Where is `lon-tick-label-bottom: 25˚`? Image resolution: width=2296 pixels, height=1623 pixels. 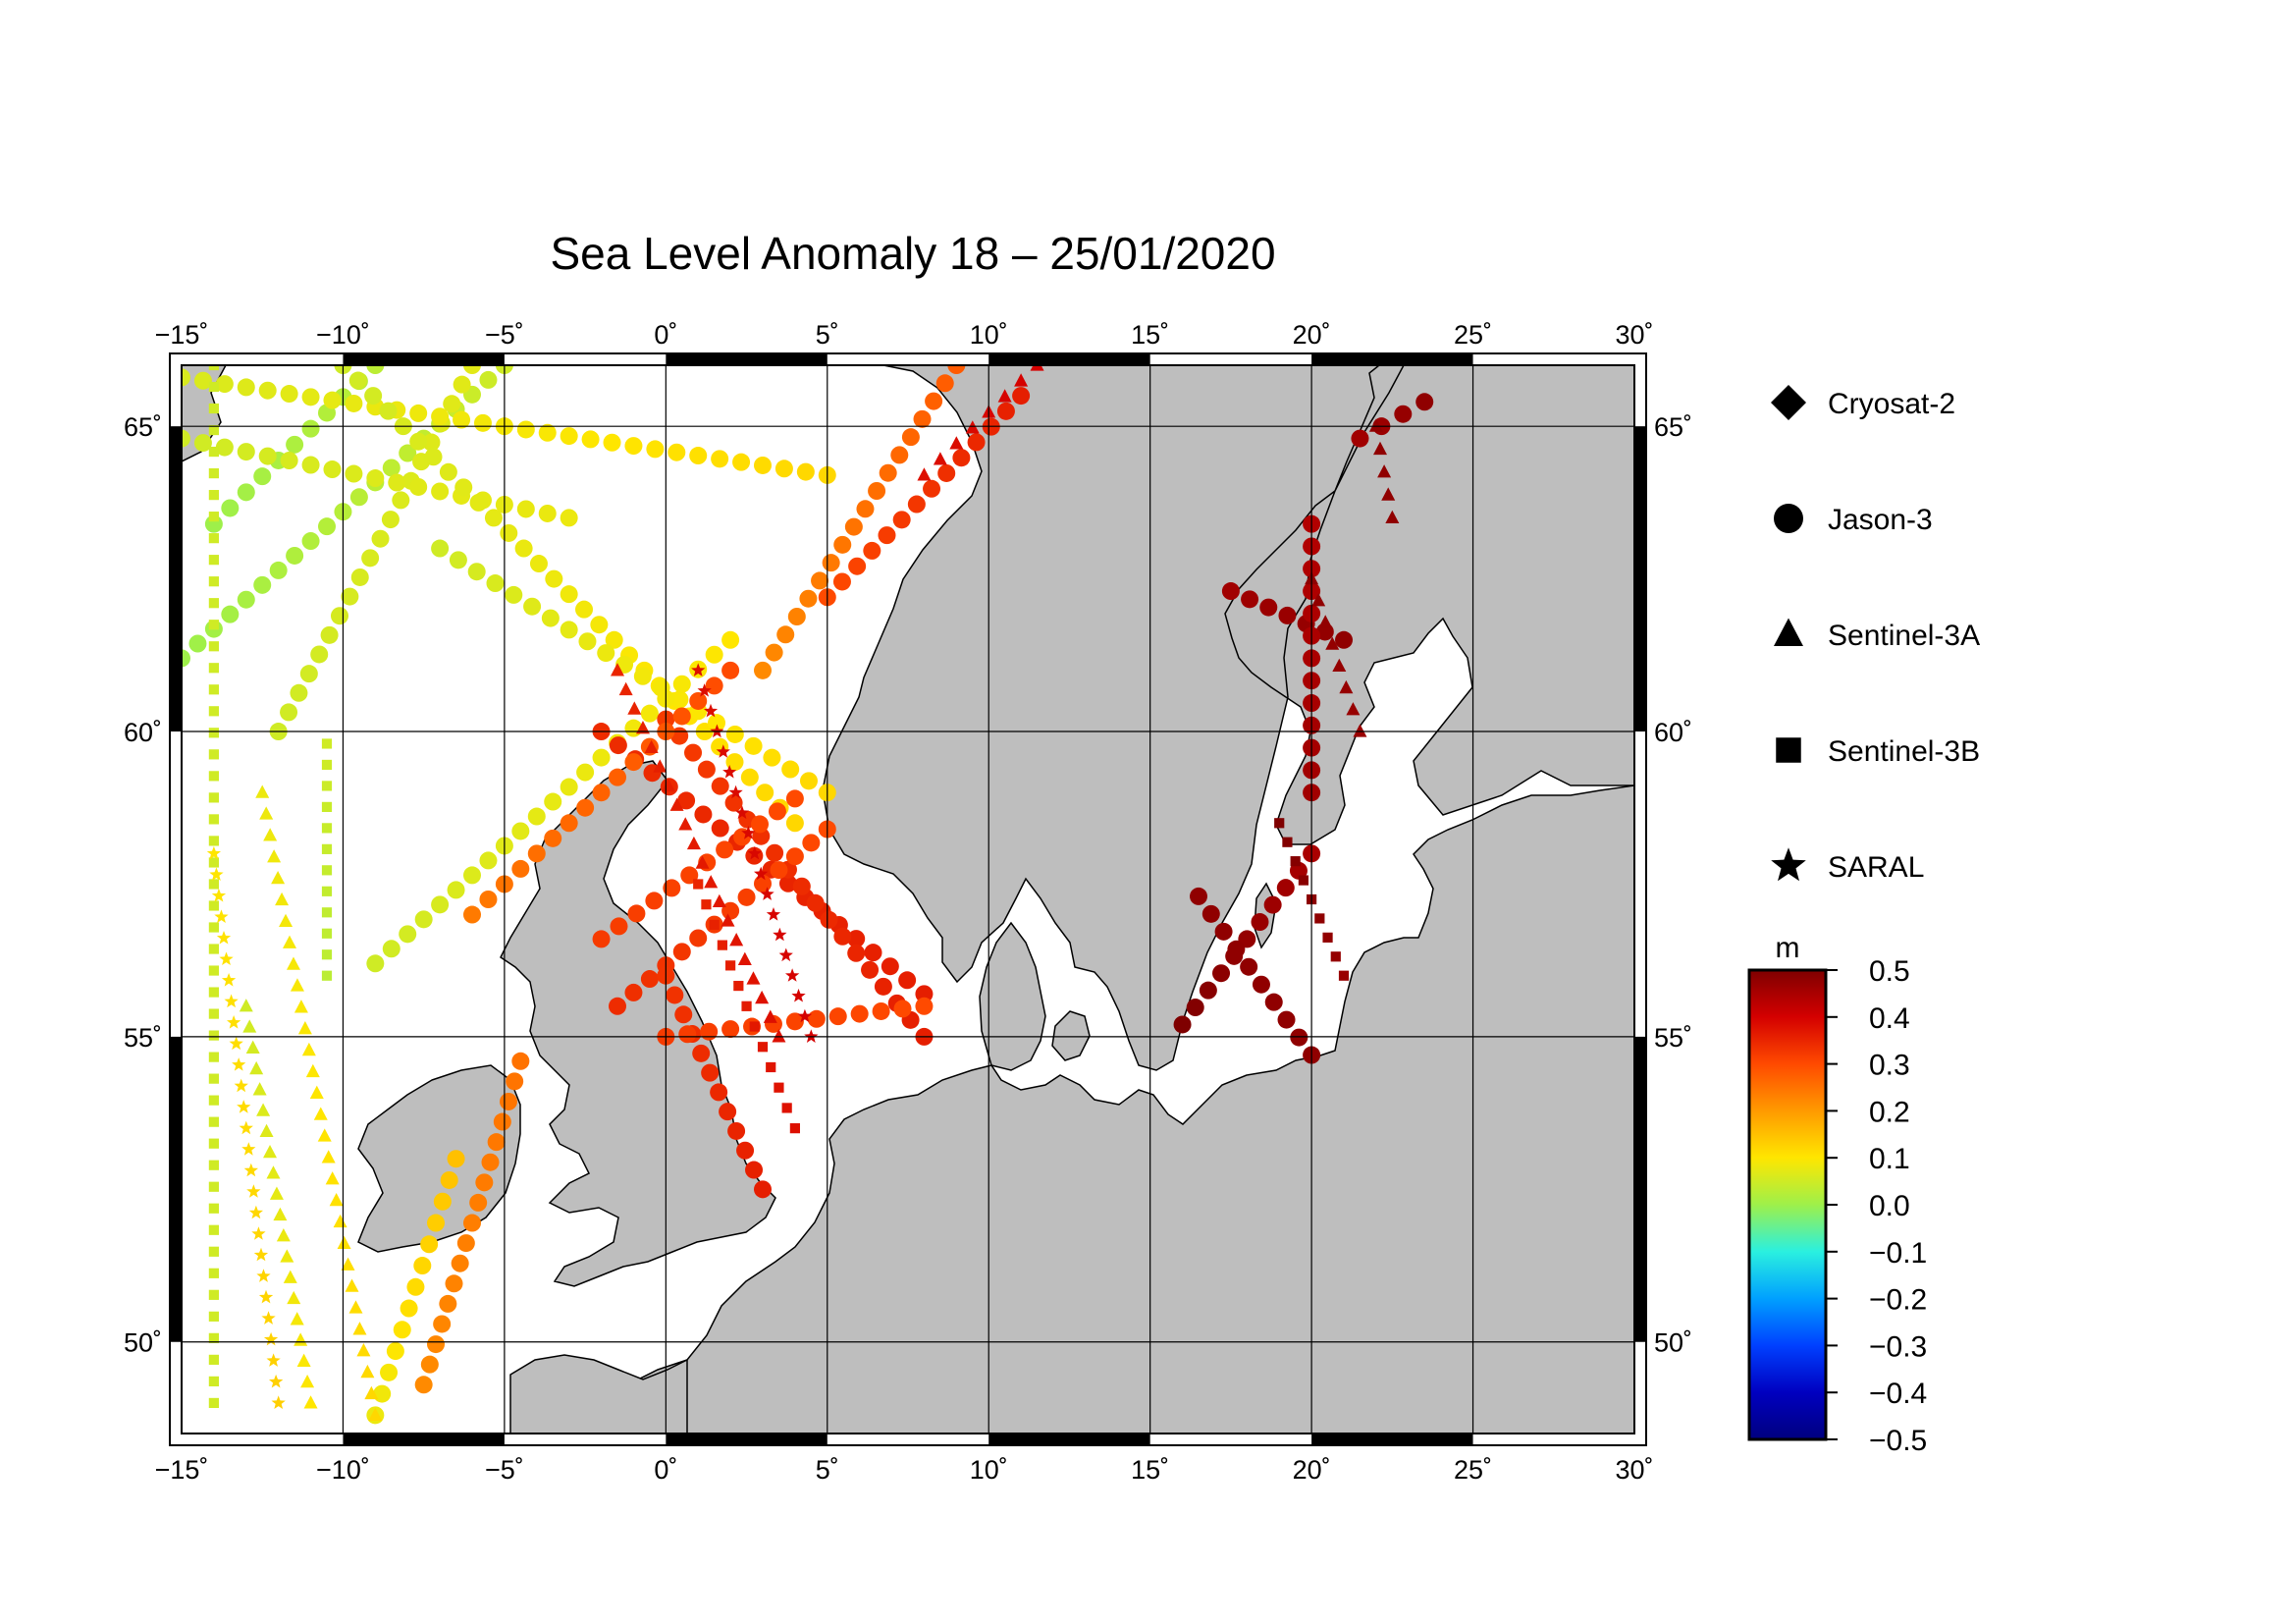
lon-tick-label-bottom: 25˚ is located at coordinates (1473, 1470).